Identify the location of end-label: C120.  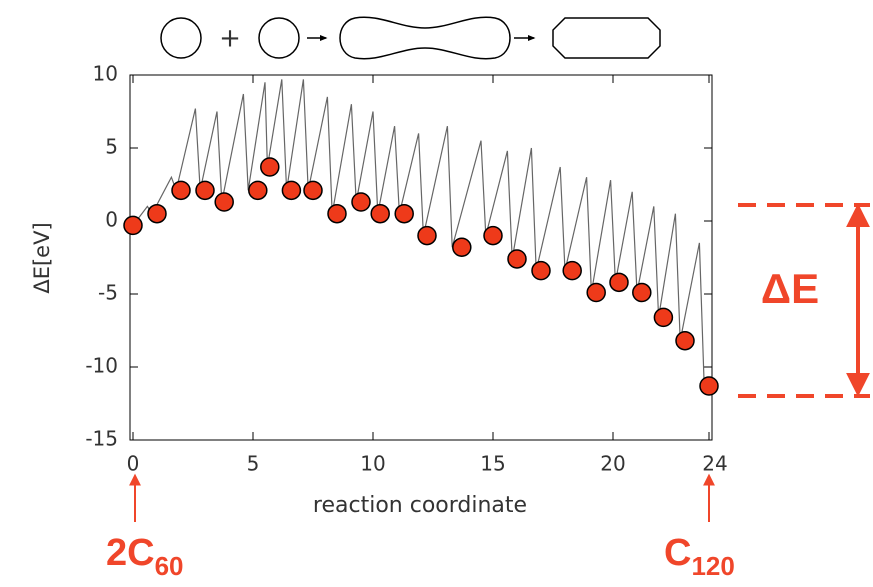
(699, 556).